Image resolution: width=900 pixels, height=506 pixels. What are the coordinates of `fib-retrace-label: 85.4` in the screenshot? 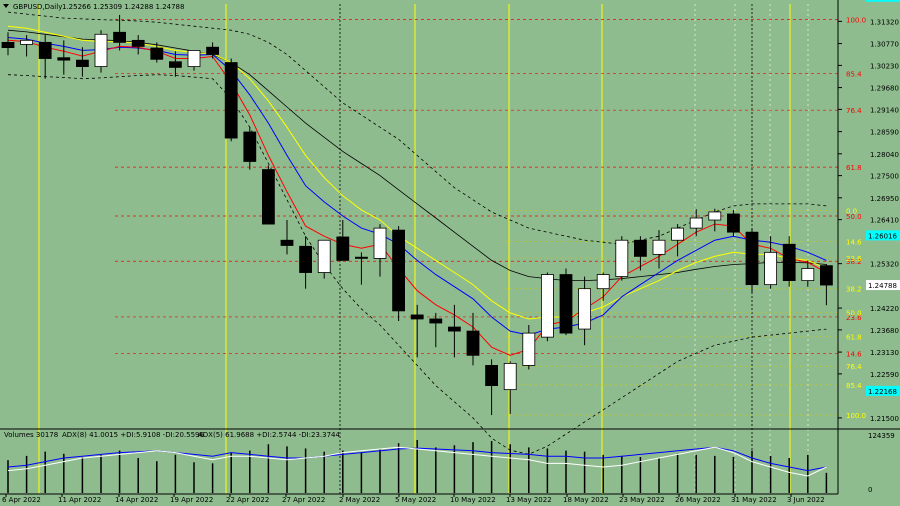 It's located at (854, 386).